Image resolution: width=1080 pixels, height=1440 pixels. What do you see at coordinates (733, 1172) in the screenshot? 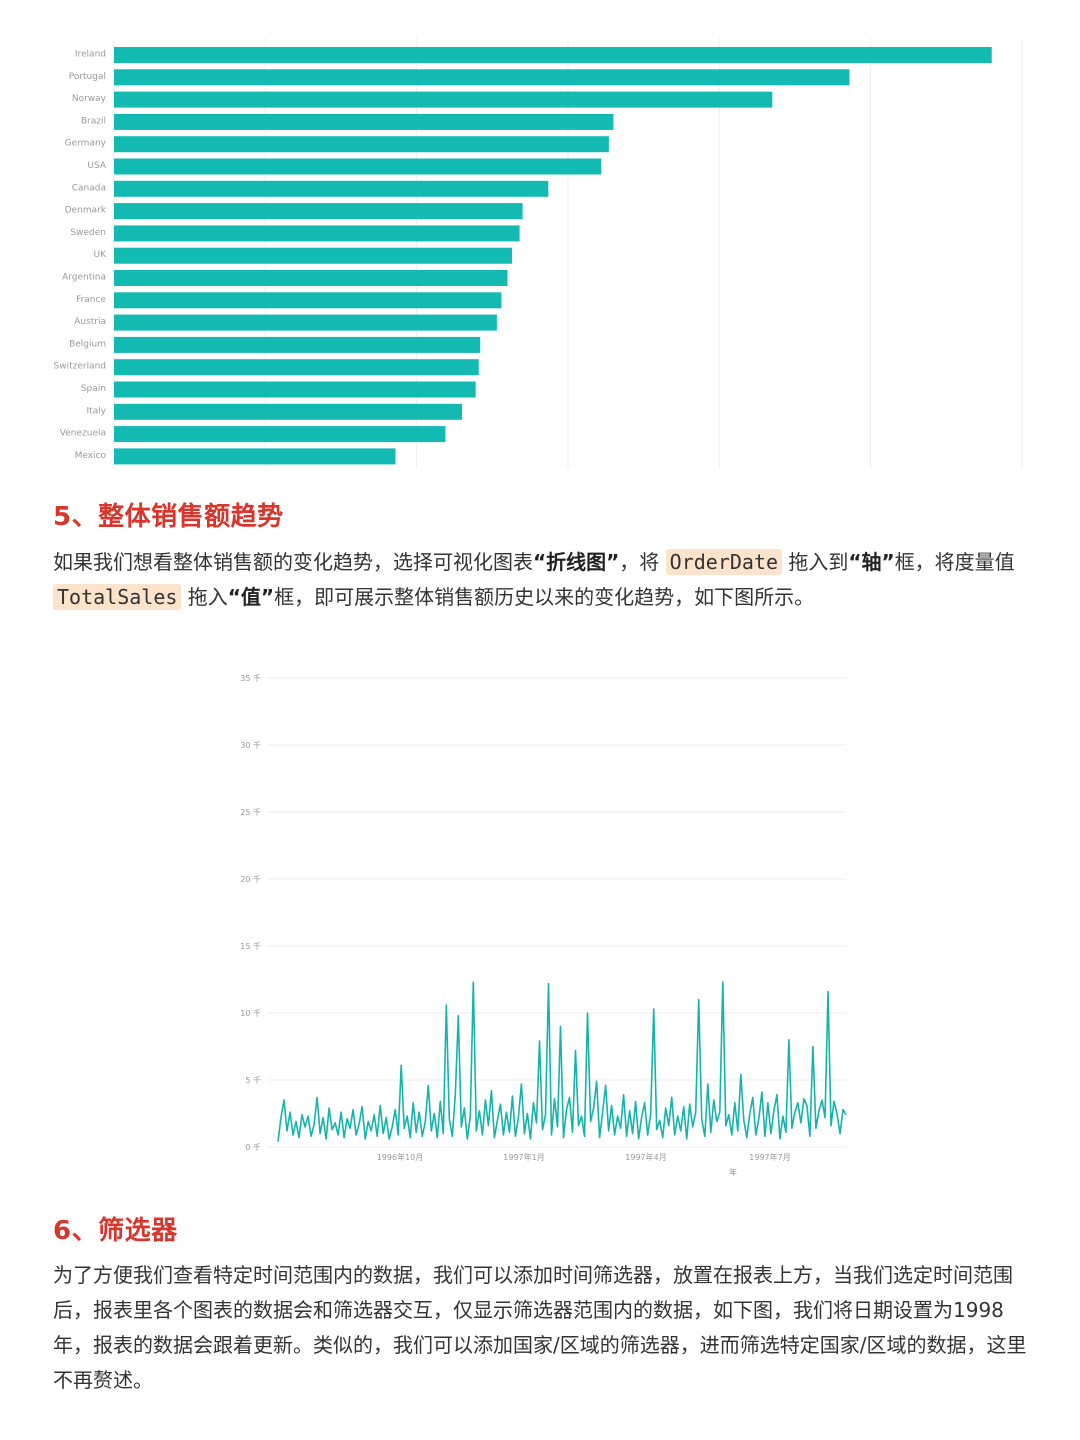
I see `x-axis-label: 年` at bounding box center [733, 1172].